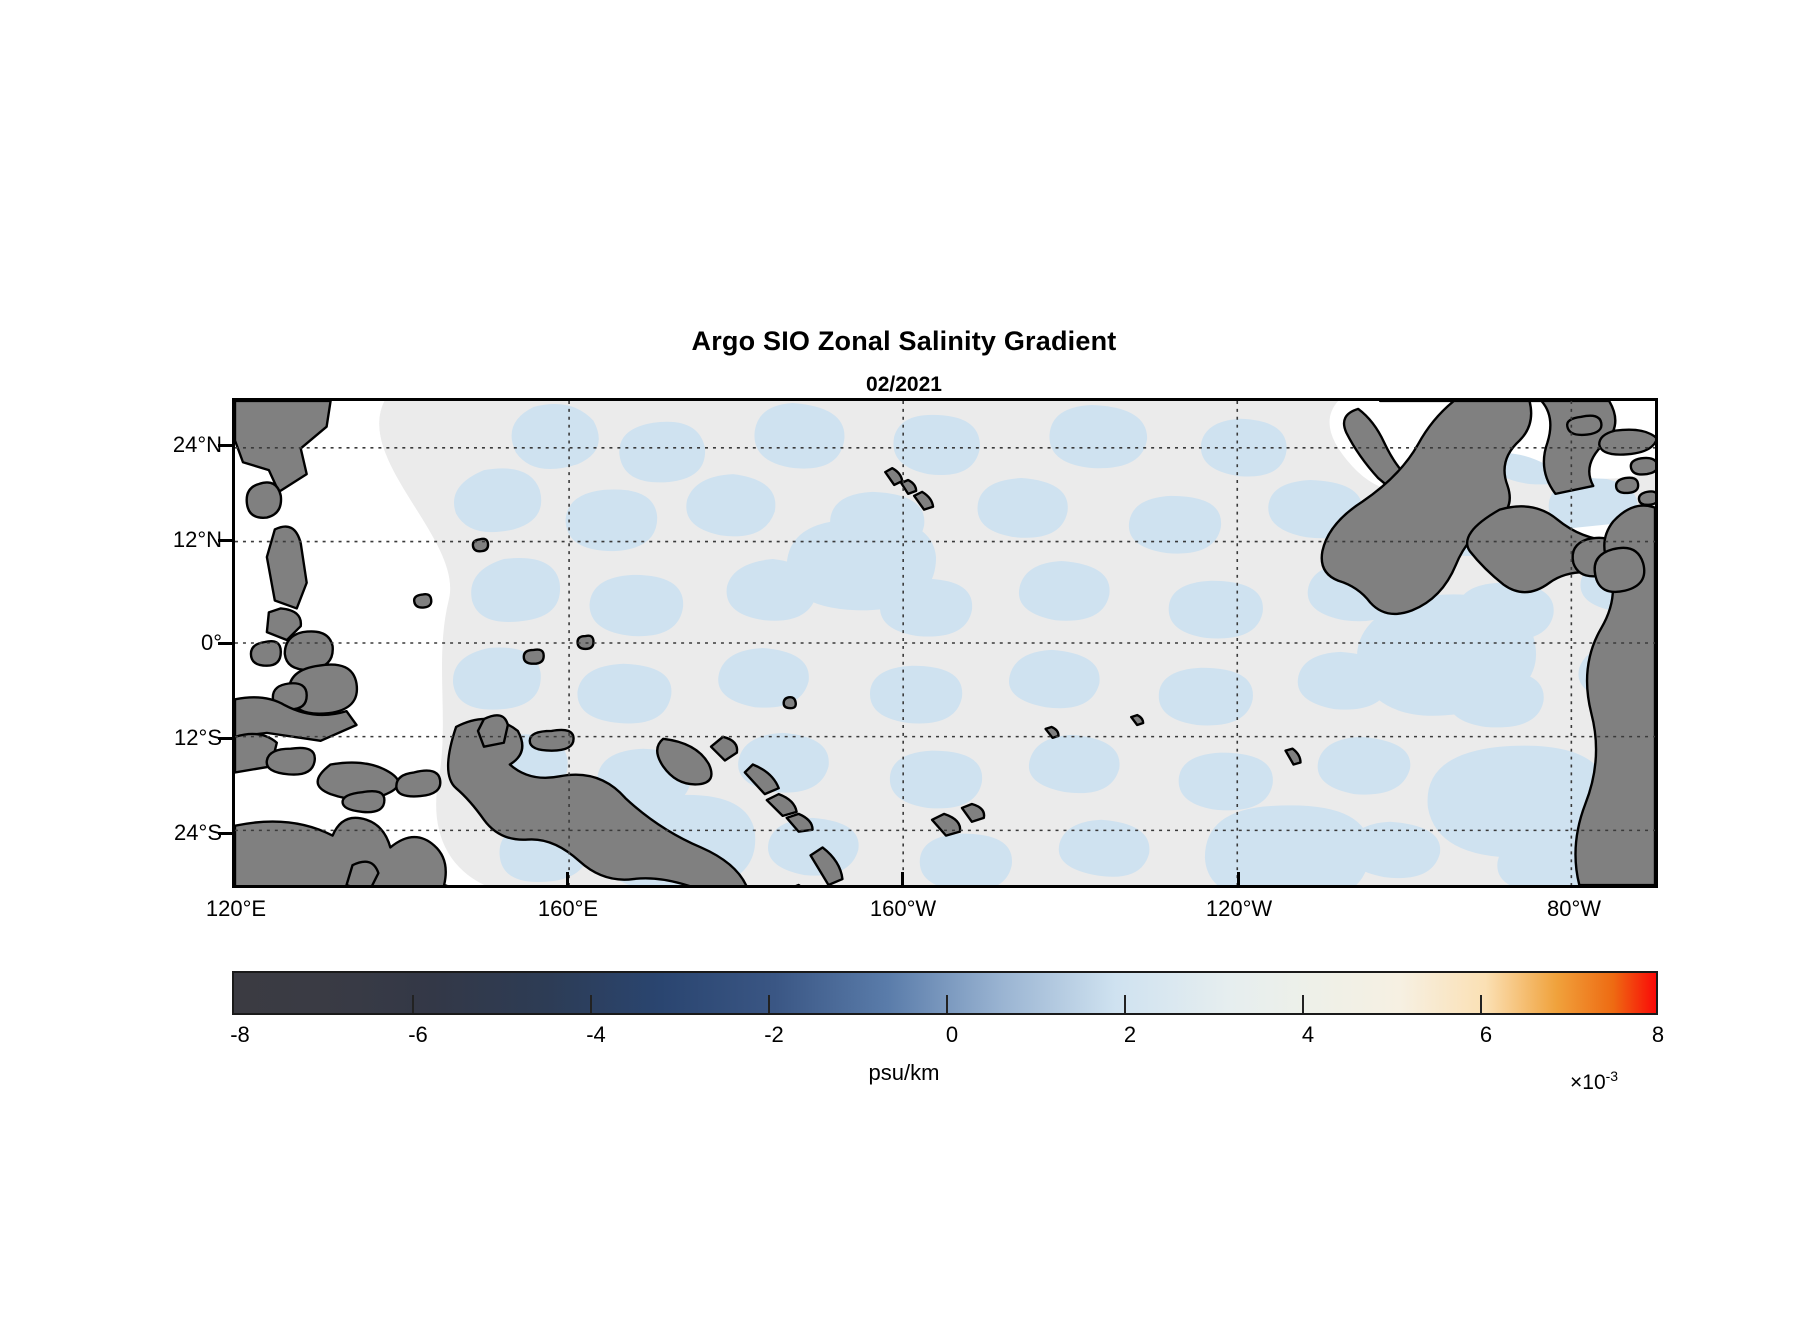 This screenshot has width=1808, height=1333. I want to click on colorbar-multiplier: ×10⁻³, so click(1594, 1081).